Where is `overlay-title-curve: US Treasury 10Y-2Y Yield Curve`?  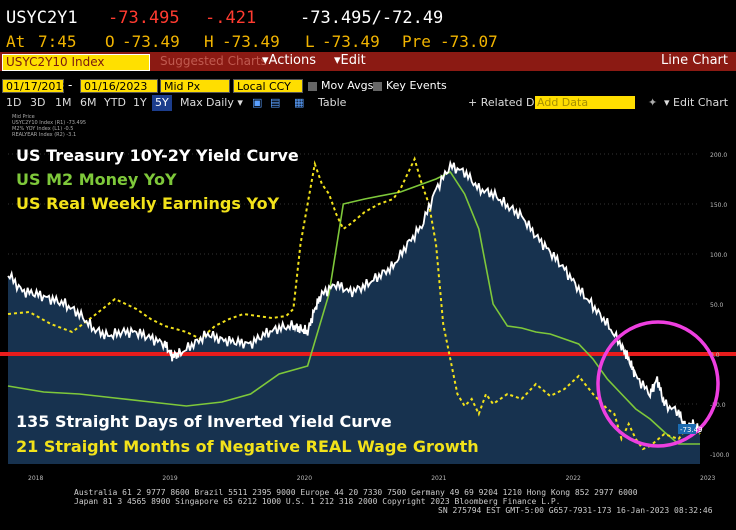 overlay-title-curve: US Treasury 10Y-2Y Yield Curve is located at coordinates (157, 155).